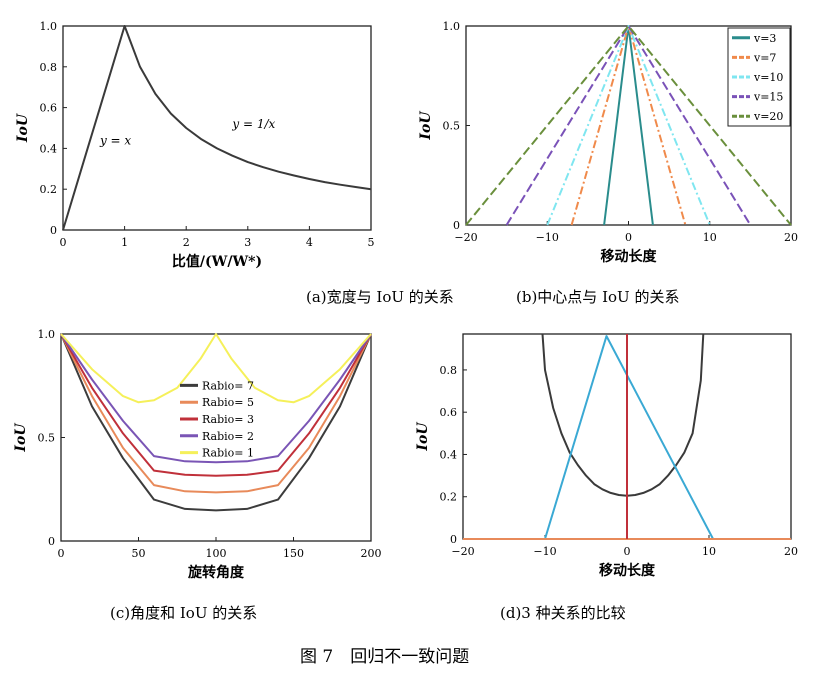 This screenshot has height=681, width=819. I want to click on series-line-v3, so click(628, 125).